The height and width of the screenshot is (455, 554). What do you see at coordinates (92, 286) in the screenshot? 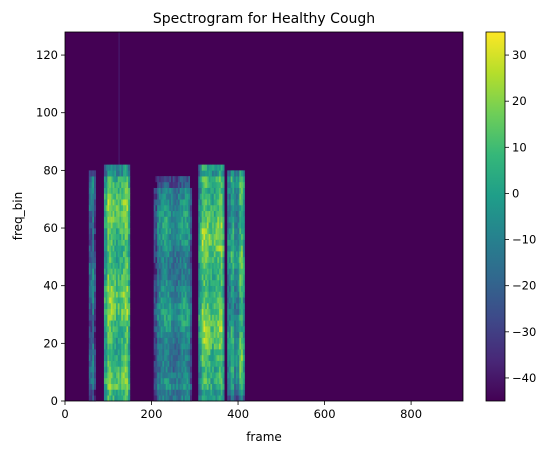
I see `spectrogram-segment` at bounding box center [92, 286].